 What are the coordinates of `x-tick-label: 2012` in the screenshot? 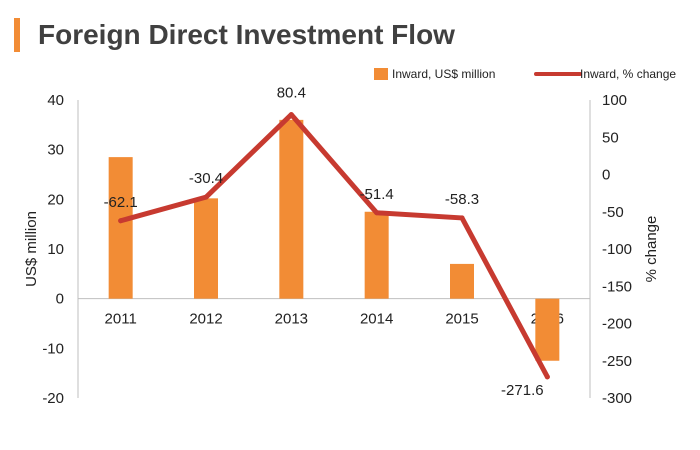 It's located at (205, 319).